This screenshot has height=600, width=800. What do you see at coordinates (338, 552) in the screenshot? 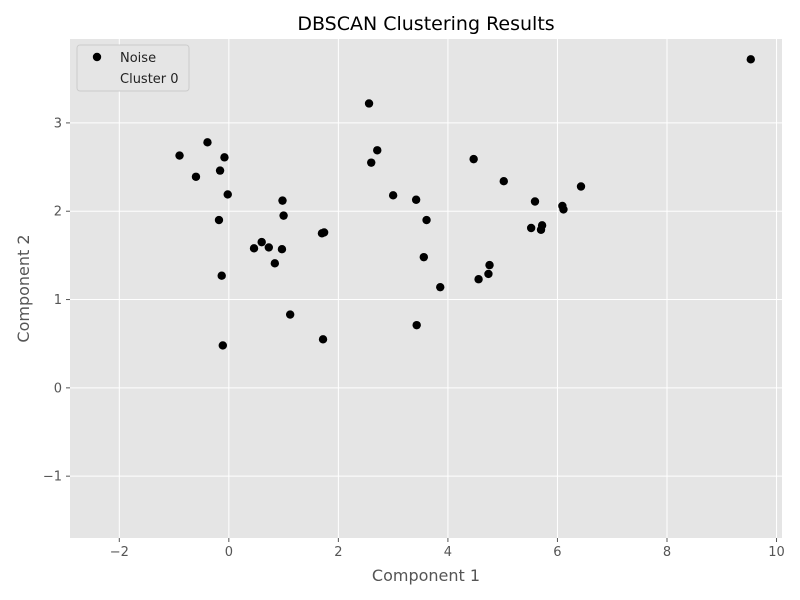
I see `x-tick-label: 2` at bounding box center [338, 552].